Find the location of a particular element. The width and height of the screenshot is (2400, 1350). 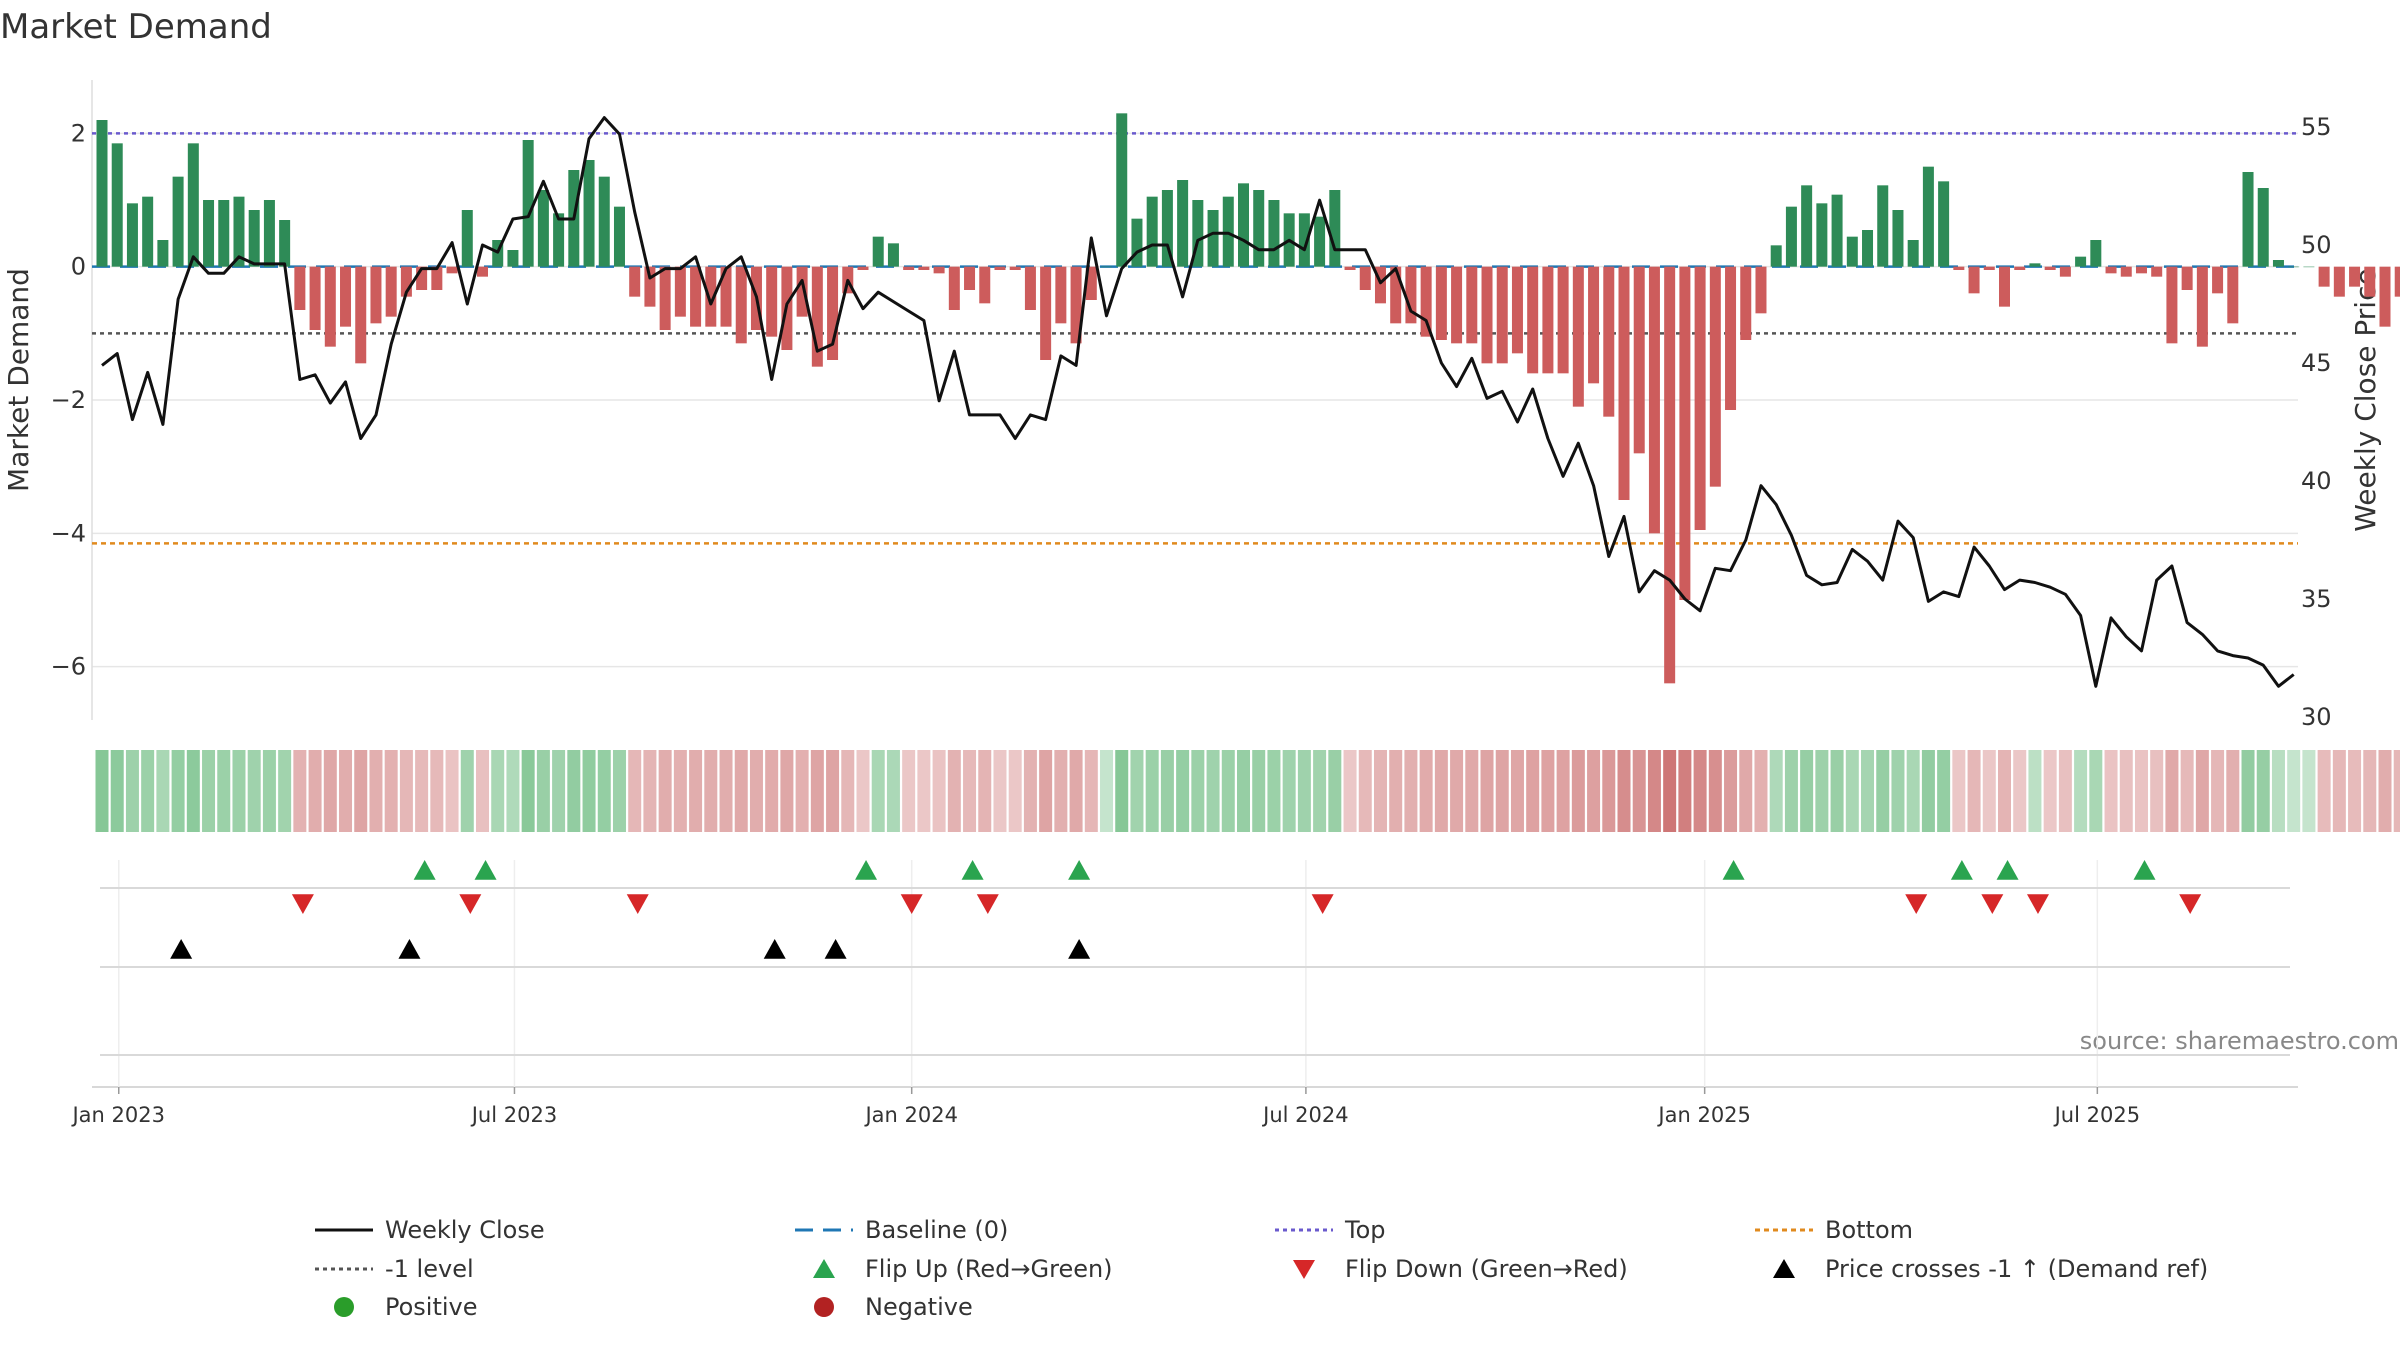

x-tick-label: Jan 2023 is located at coordinates (117, 1115).